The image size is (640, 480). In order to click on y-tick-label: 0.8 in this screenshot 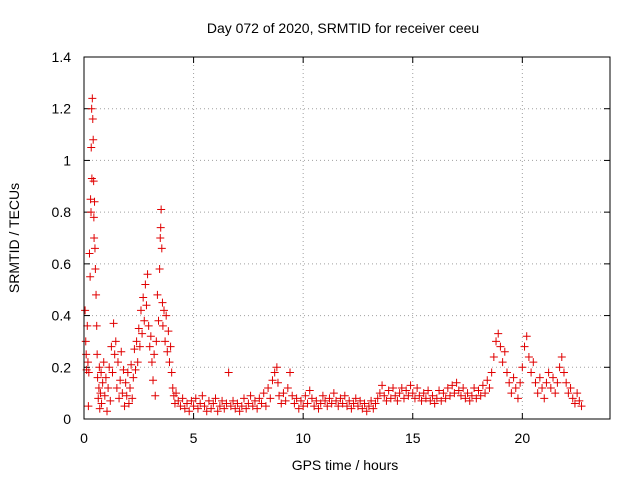, I will do `click(62, 212)`.